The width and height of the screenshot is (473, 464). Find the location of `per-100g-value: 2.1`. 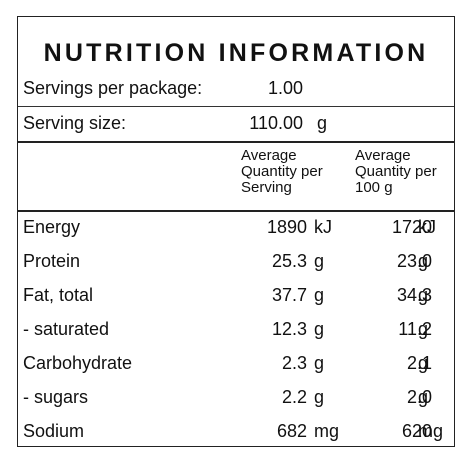

per-100g-value: 2.1 is located at coordinates (419, 363).